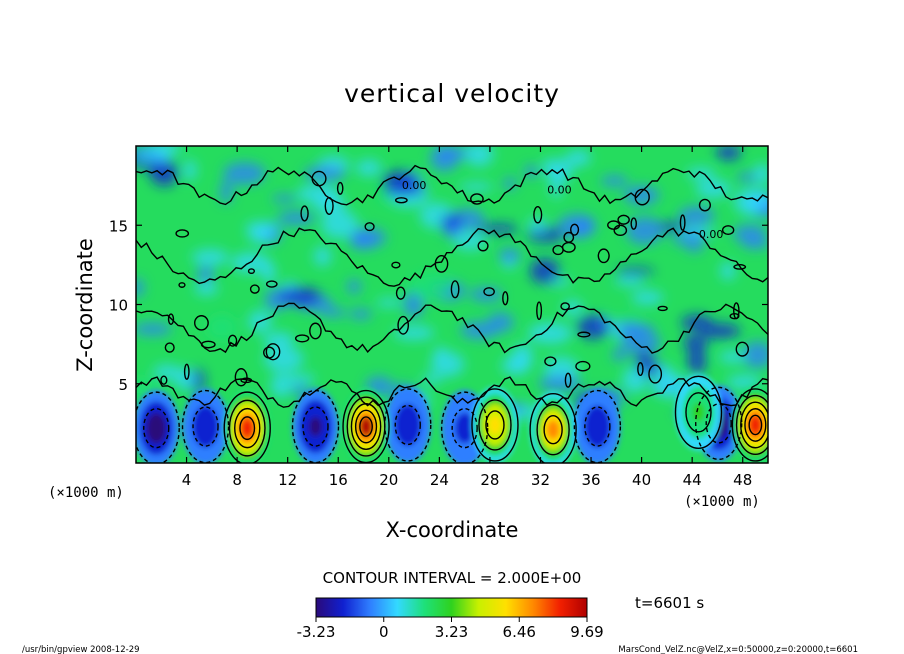 Image resolution: width=904 pixels, height=654 pixels. Describe the element at coordinates (123, 385) in the screenshot. I see `y-tick-label: 5` at that location.